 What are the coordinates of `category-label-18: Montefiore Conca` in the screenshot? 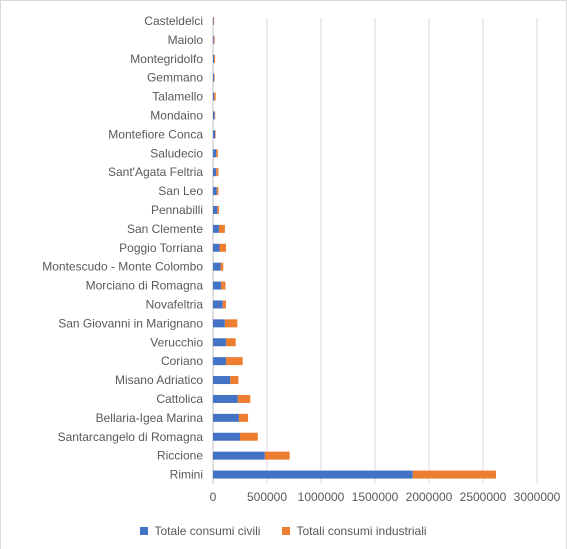 It's located at (155, 134).